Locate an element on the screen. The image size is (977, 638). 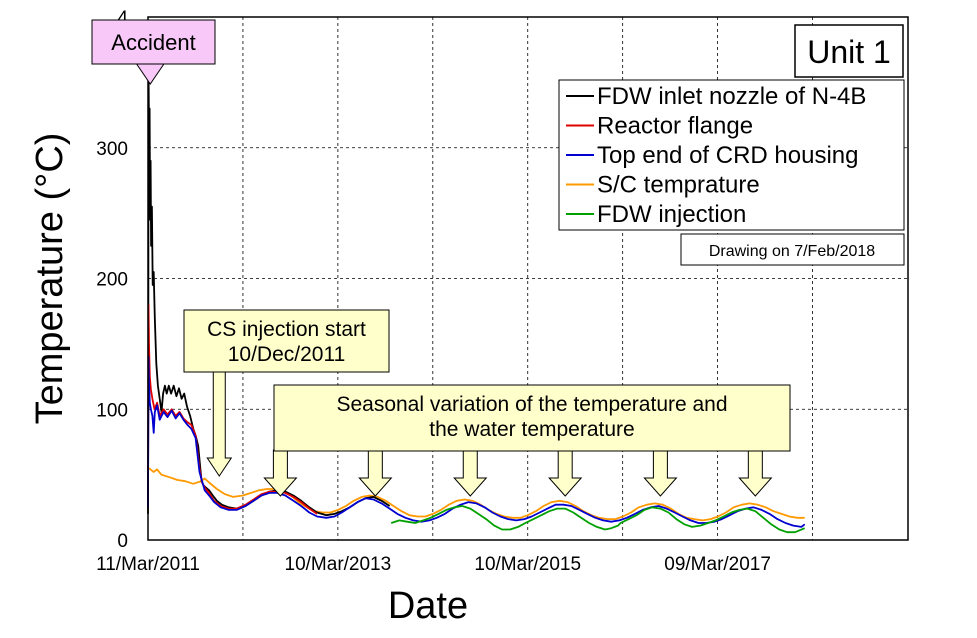
x-axis-title: Date is located at coordinates (428, 606).